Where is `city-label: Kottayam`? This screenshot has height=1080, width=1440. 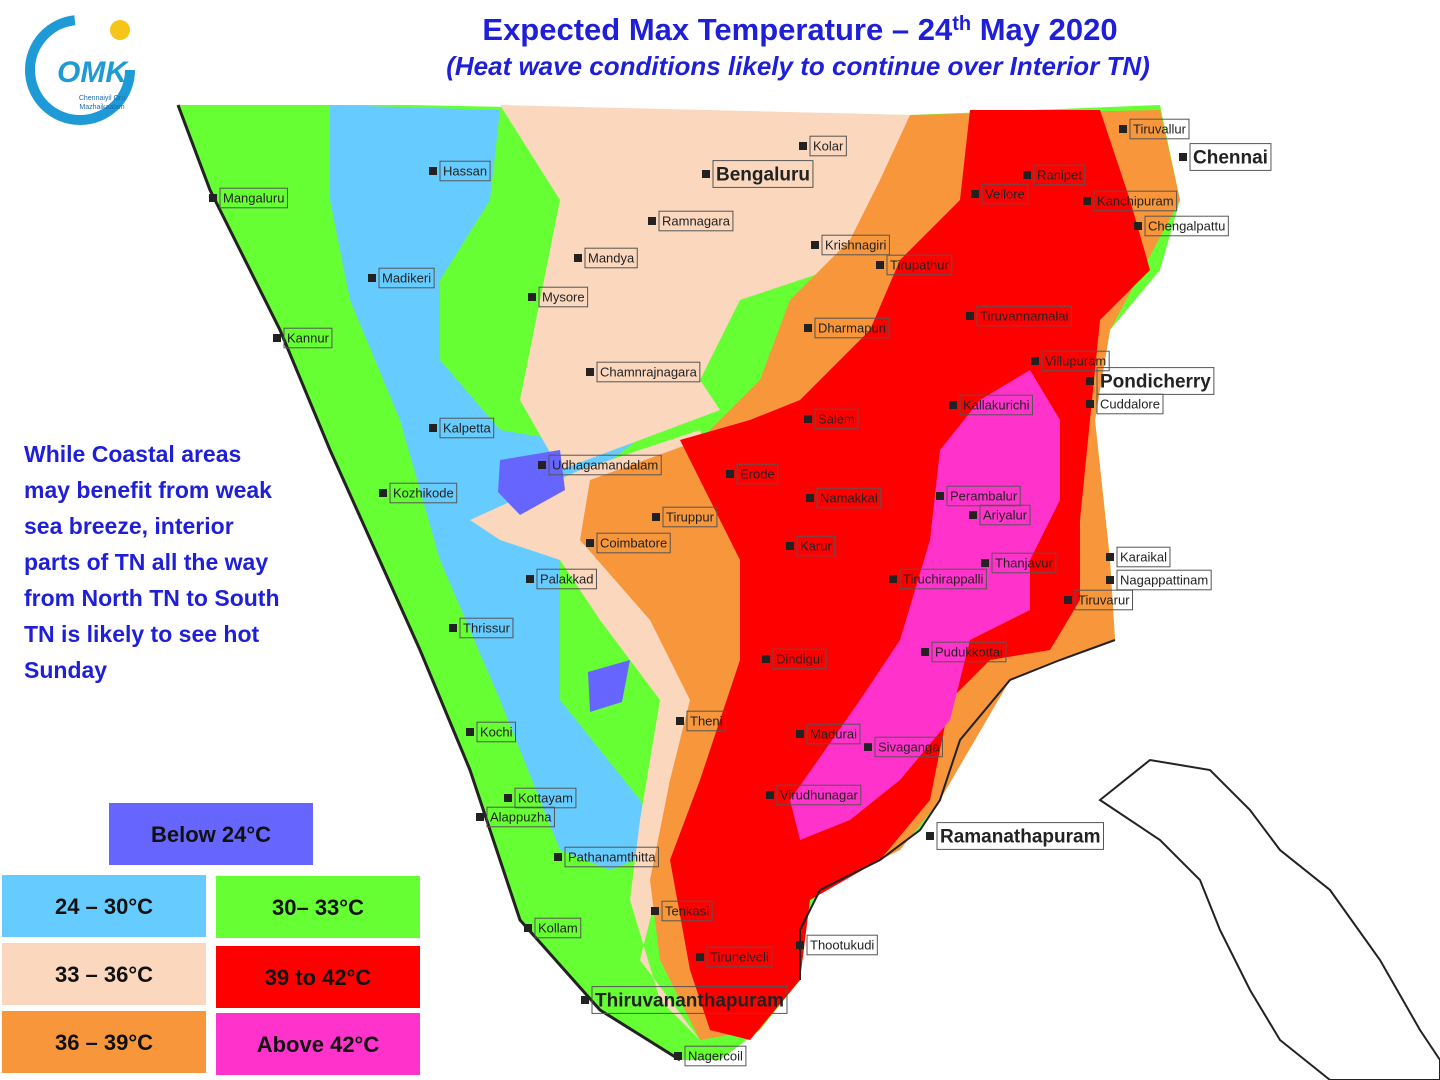
city-label: Kottayam is located at coordinates (545, 798).